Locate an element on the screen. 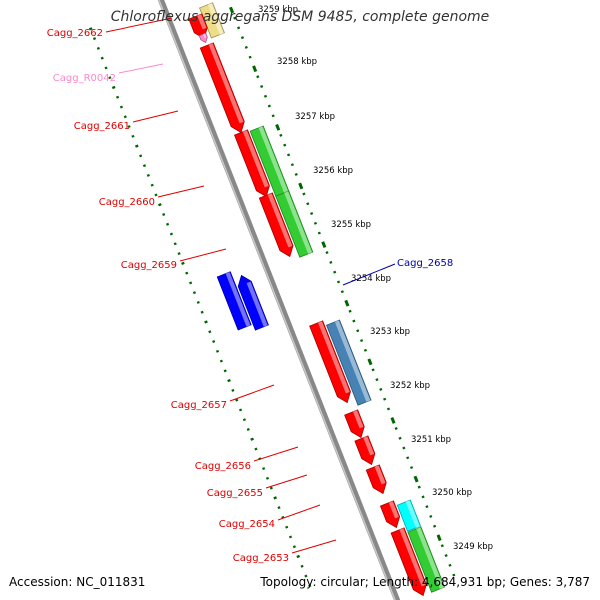 This screenshot has height=600, width=600. gene-label: Cagg_R0042 is located at coordinates (84, 78).